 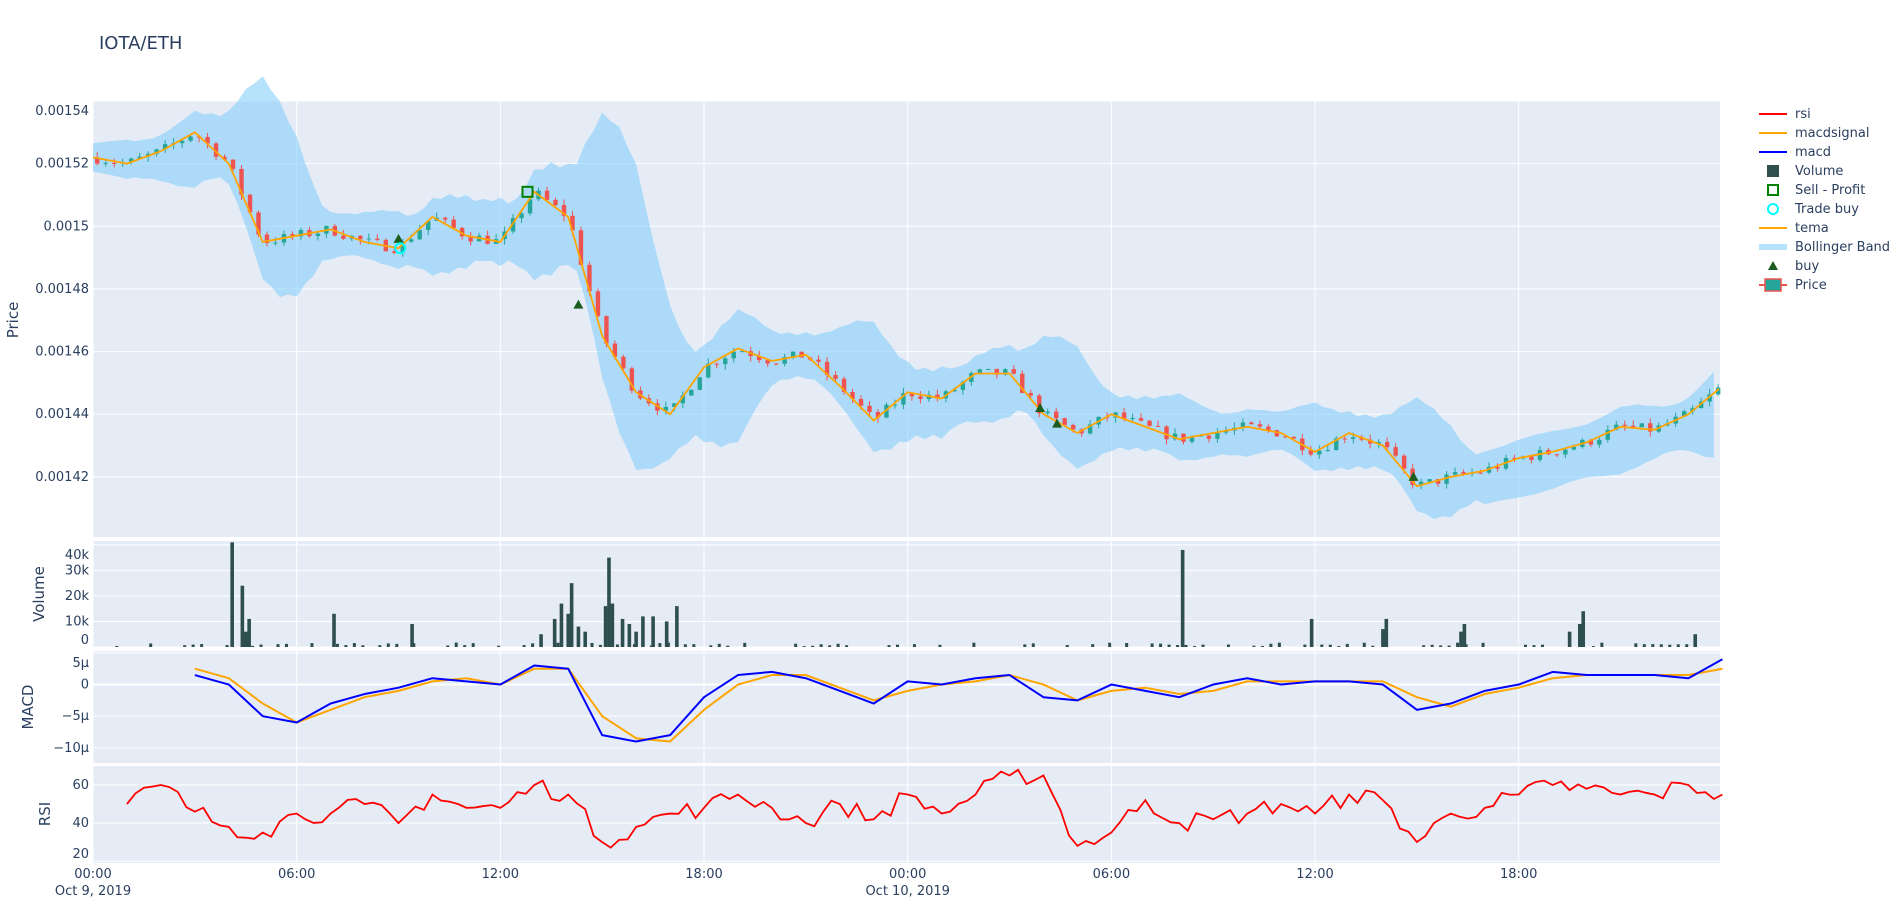 What do you see at coordinates (1824, 247) in the screenshot?
I see `legend-item-bollinger-band: Bollinger Band` at bounding box center [1824, 247].